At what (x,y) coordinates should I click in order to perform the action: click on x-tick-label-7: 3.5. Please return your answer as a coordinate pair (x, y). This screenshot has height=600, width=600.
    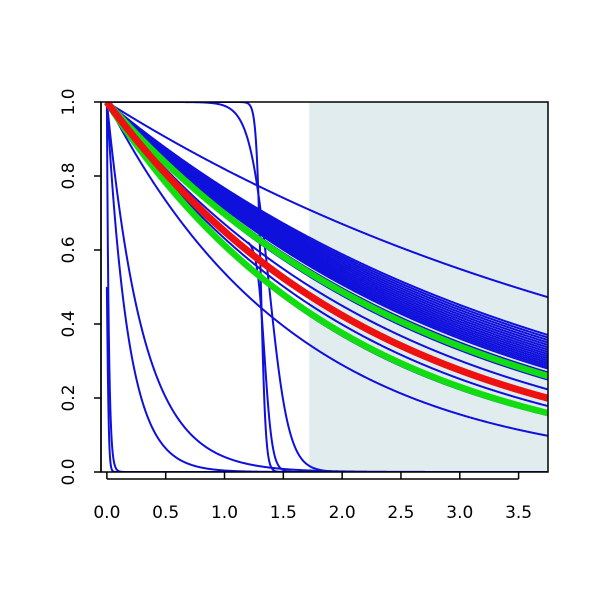
    Looking at the image, I should click on (518, 513).